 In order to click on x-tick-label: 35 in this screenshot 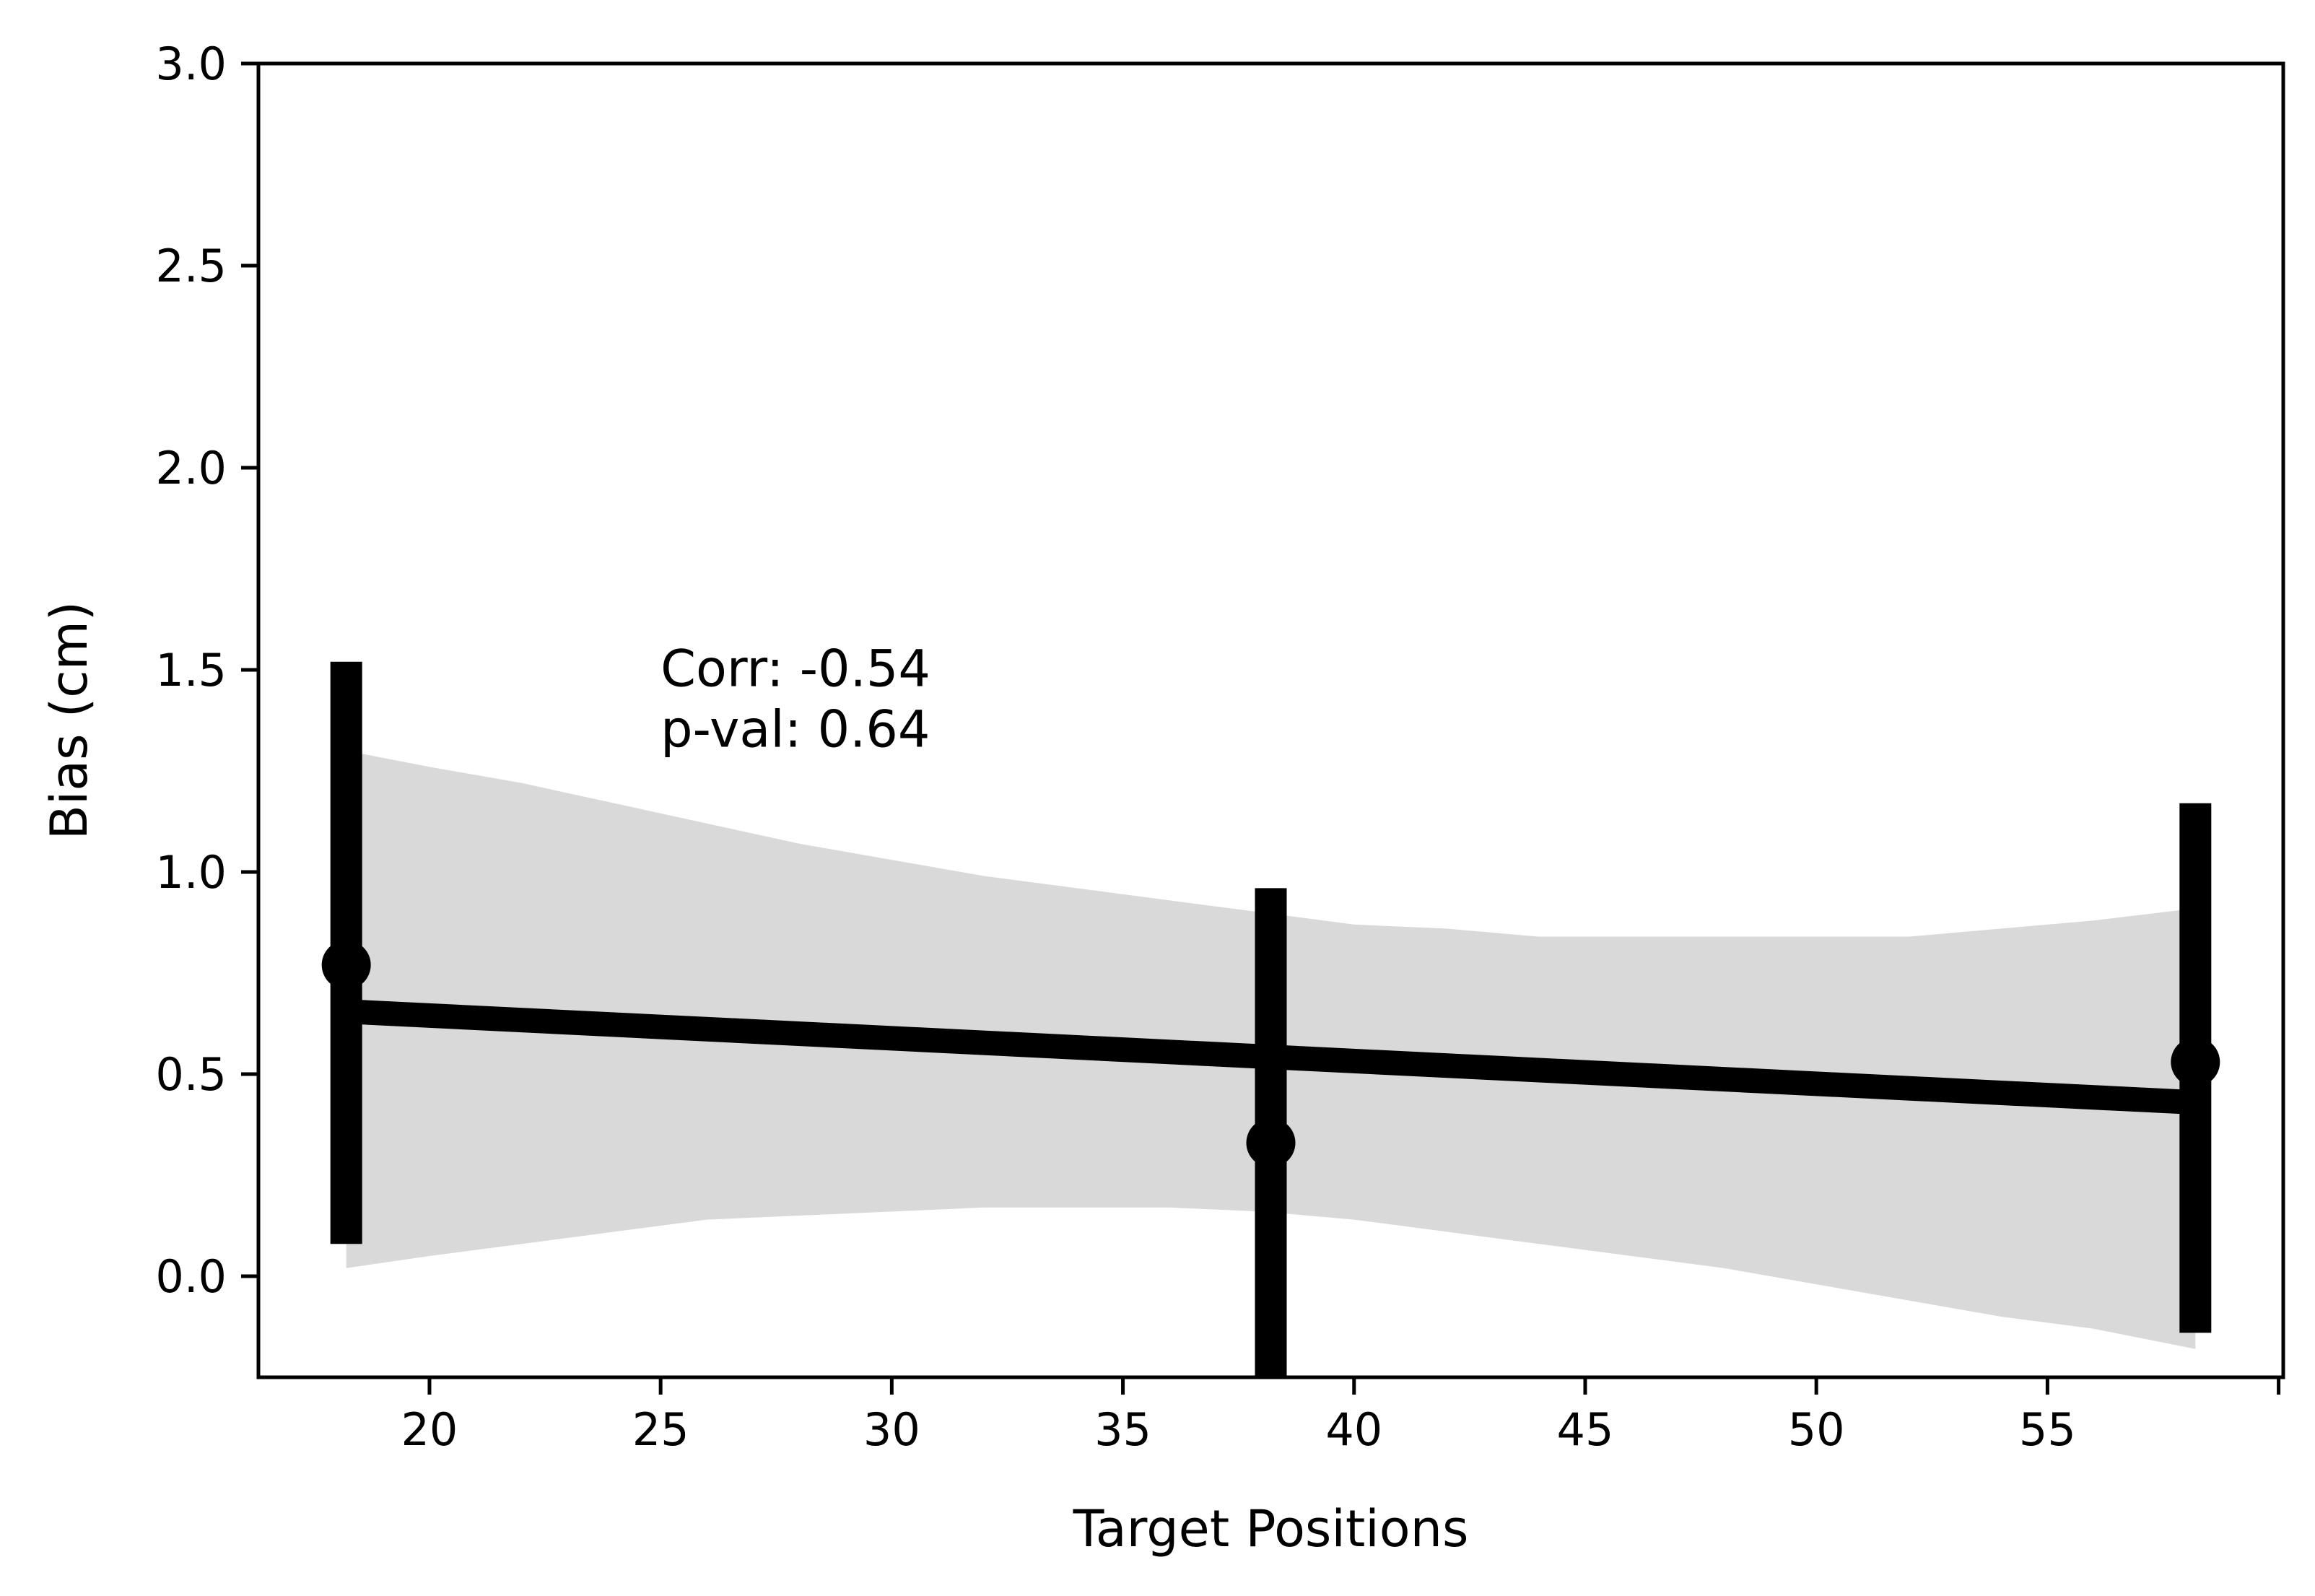, I will do `click(1122, 1430)`.